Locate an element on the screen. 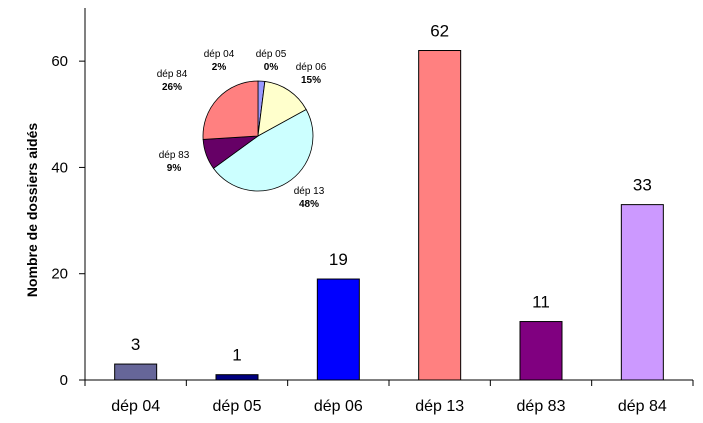 The width and height of the screenshot is (703, 423). y-tick-label: 20 is located at coordinates (59, 274).